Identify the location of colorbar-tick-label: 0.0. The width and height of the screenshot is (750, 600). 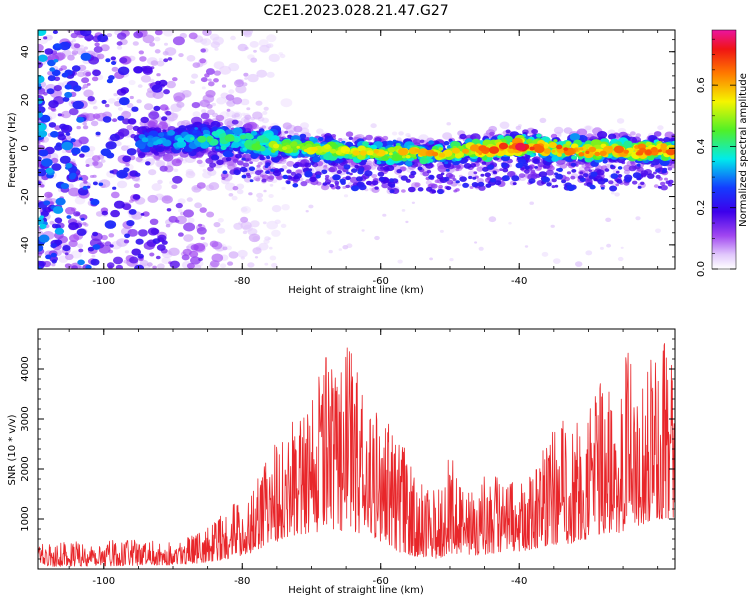
(701, 269).